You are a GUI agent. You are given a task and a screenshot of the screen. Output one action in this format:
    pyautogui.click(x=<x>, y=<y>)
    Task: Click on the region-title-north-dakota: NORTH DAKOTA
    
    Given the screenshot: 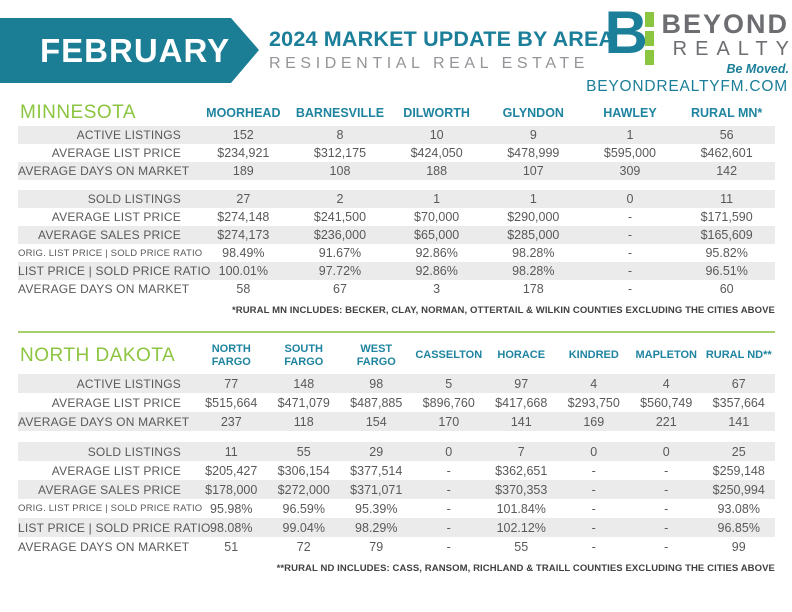 What is the action you would take?
    pyautogui.click(x=98, y=355)
    